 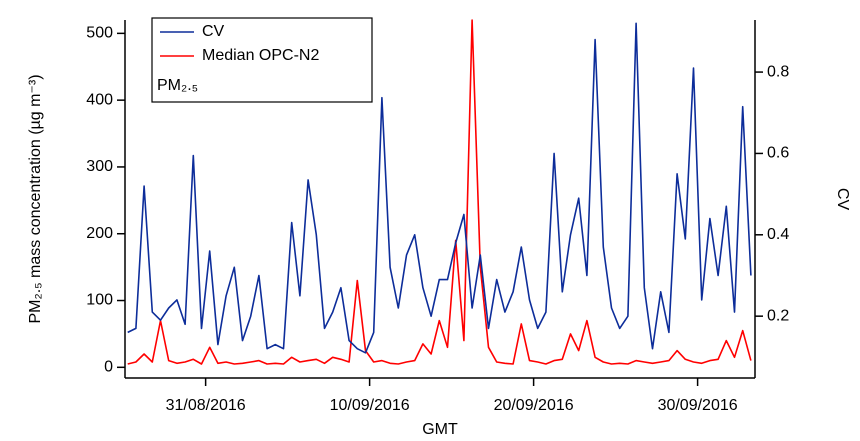 What do you see at coordinates (206, 405) in the screenshot?
I see `x-tick-label: 31/08/2016` at bounding box center [206, 405].